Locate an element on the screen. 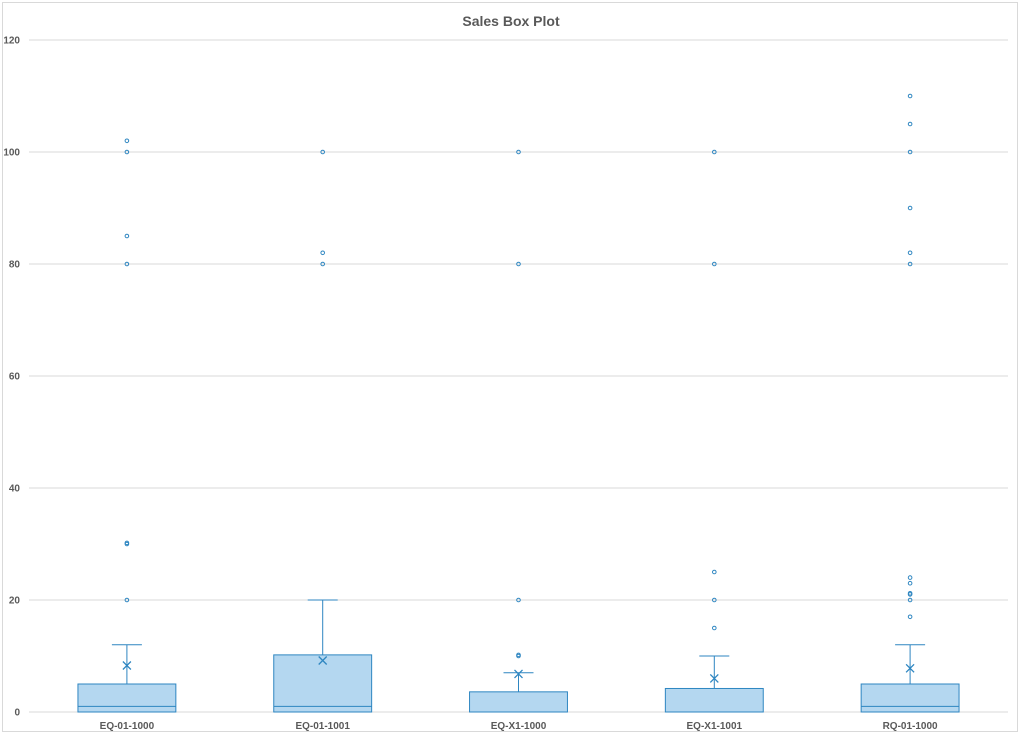 The height and width of the screenshot is (735, 1024). chart-title: Sales Box Plot is located at coordinates (511, 21).